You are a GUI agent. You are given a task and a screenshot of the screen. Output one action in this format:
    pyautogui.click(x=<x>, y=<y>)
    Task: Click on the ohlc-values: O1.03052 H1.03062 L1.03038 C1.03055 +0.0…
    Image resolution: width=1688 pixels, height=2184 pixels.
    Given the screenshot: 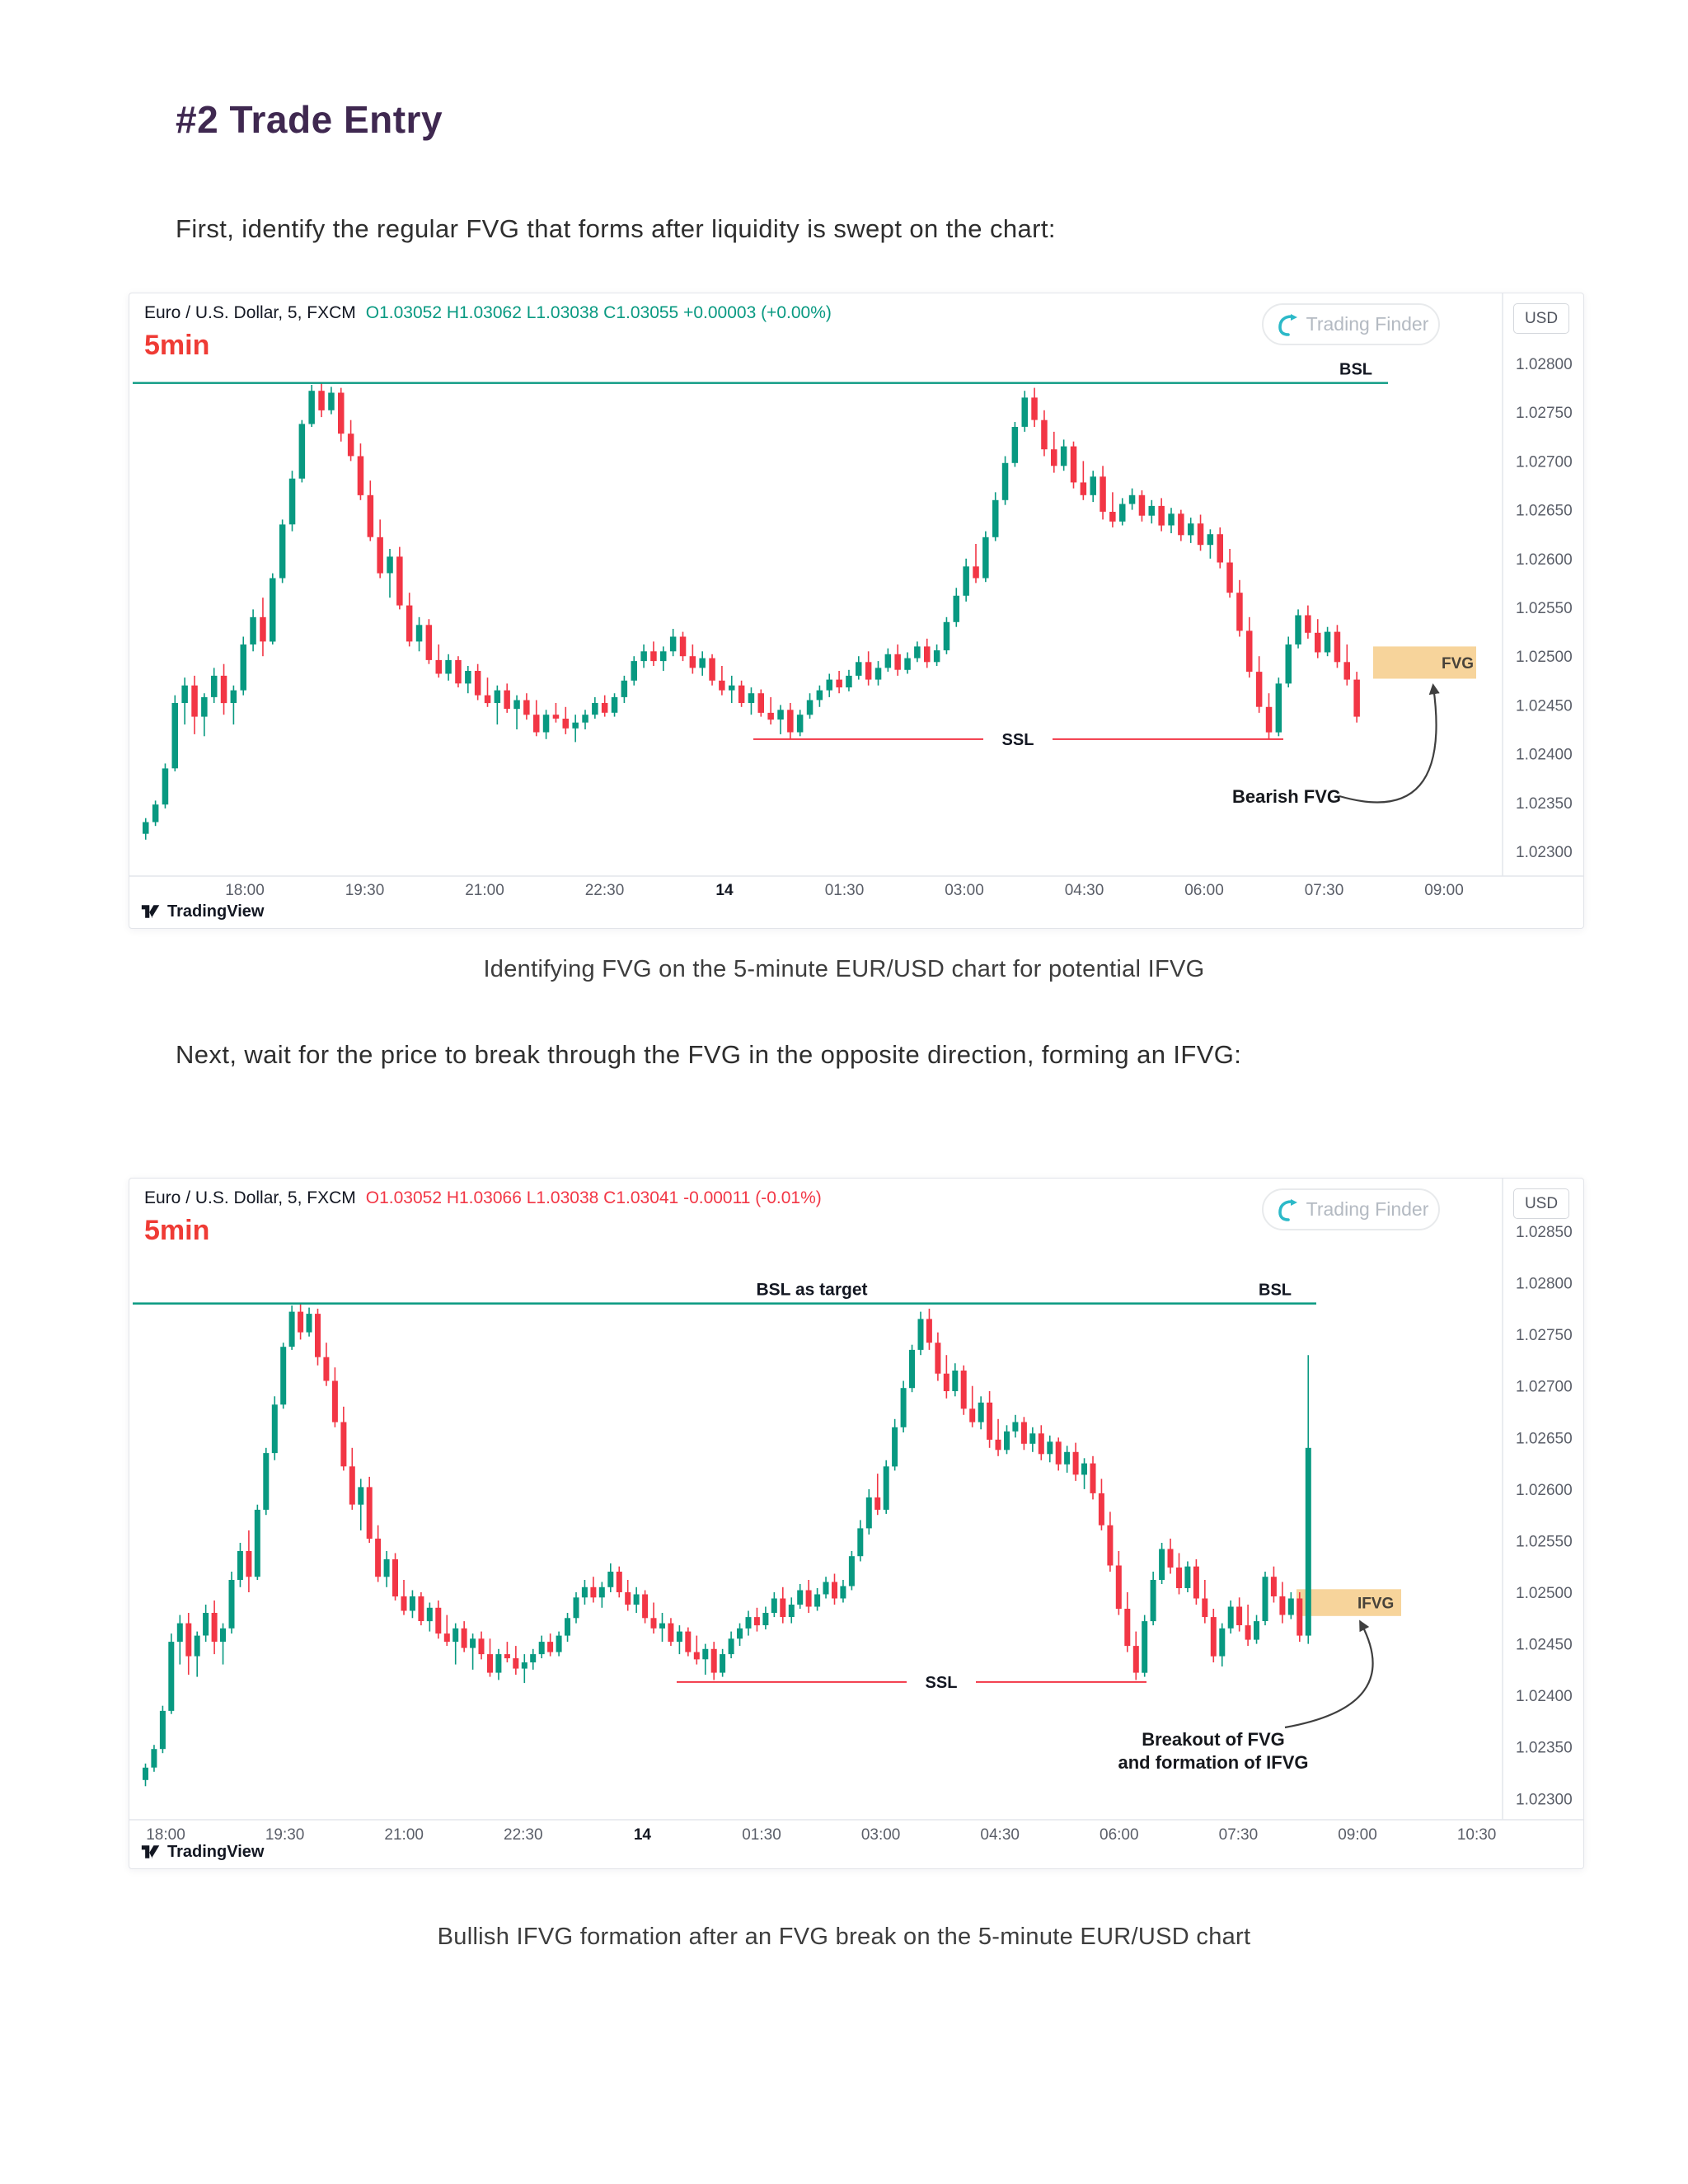 What is the action you would take?
    pyautogui.click(x=598, y=312)
    